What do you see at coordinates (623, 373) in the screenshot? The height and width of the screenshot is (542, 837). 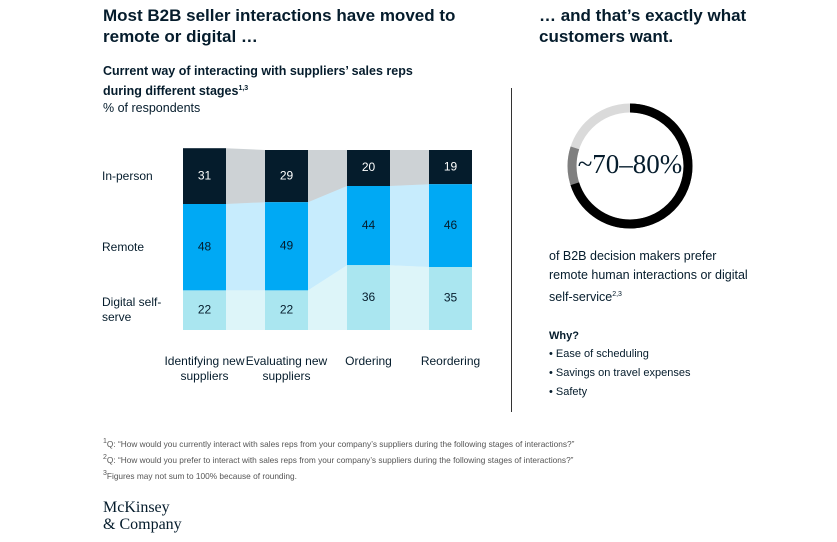 I see `bullet-text: Savings on travel expenses` at bounding box center [623, 373].